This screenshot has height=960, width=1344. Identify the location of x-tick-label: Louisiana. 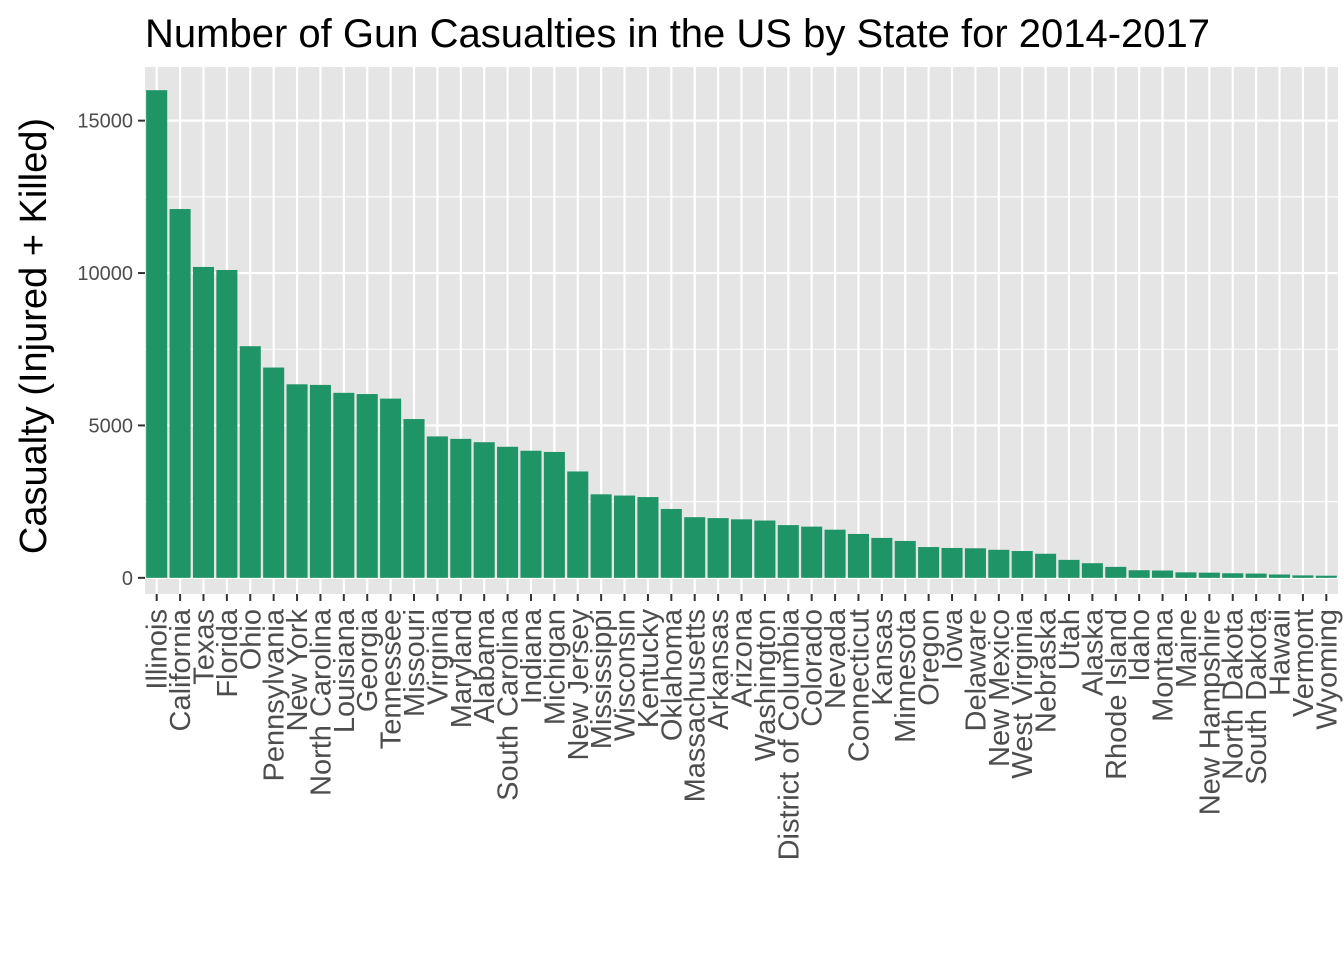
(345, 670).